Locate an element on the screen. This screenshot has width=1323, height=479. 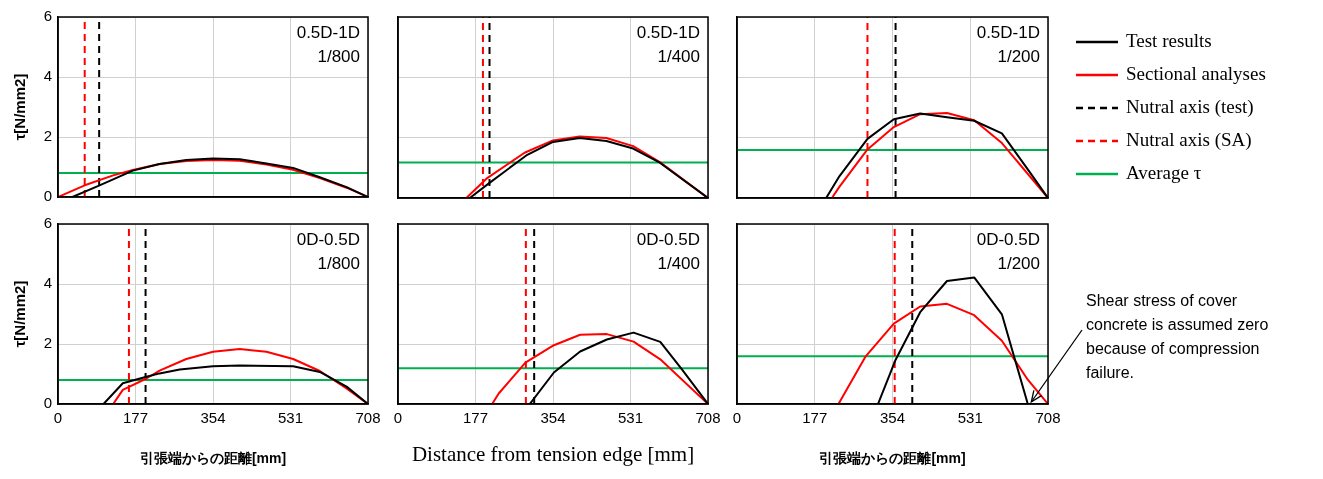
x-axis-title: Distance from tension edge [mm] is located at coordinates (553, 453).